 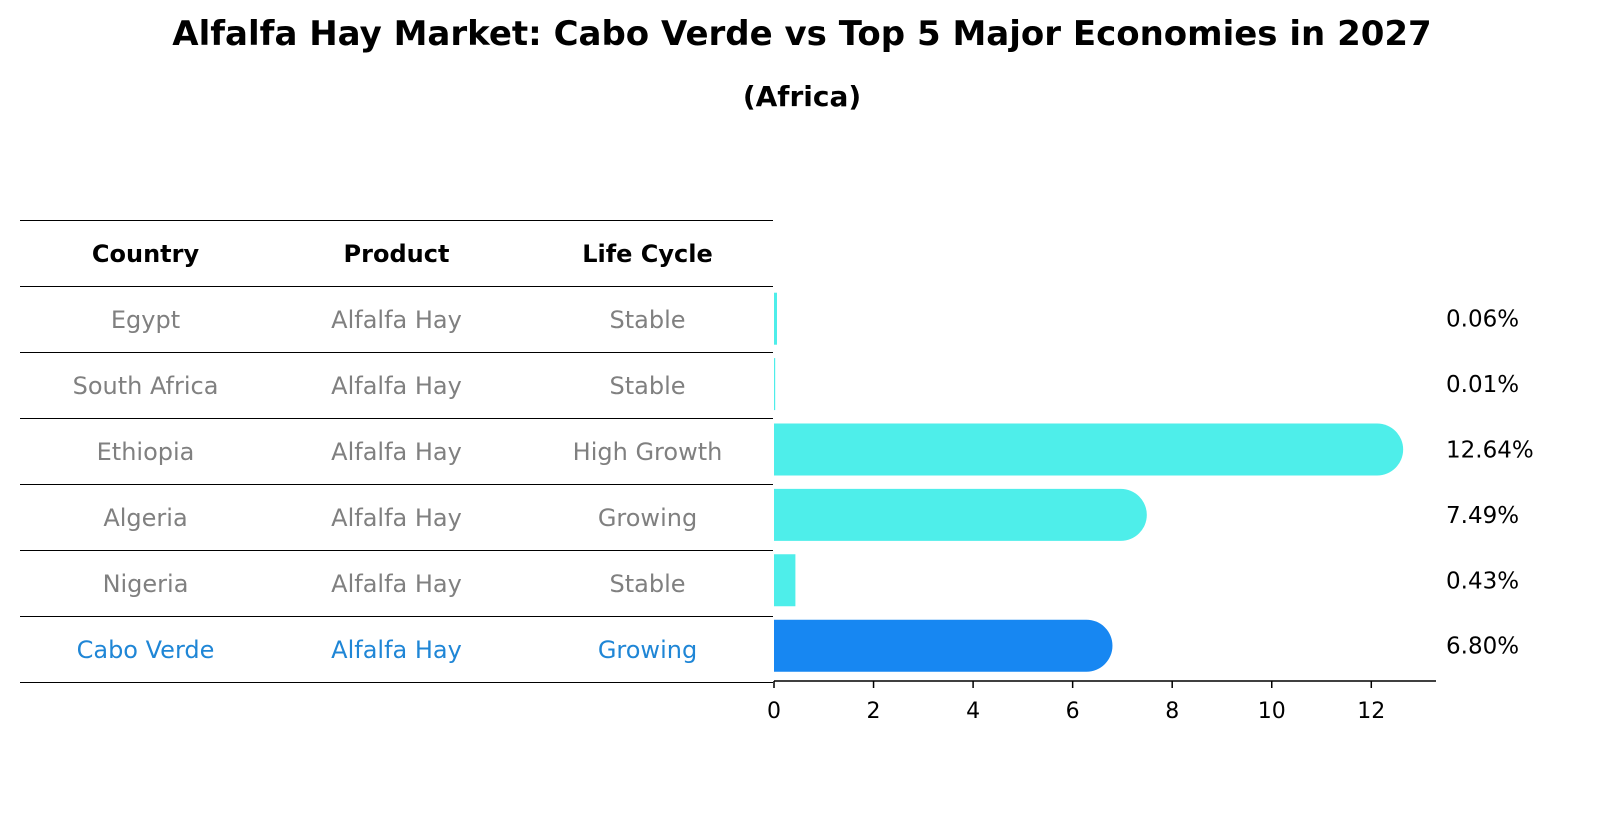 I want to click on header-product: Product, so click(x=396, y=253).